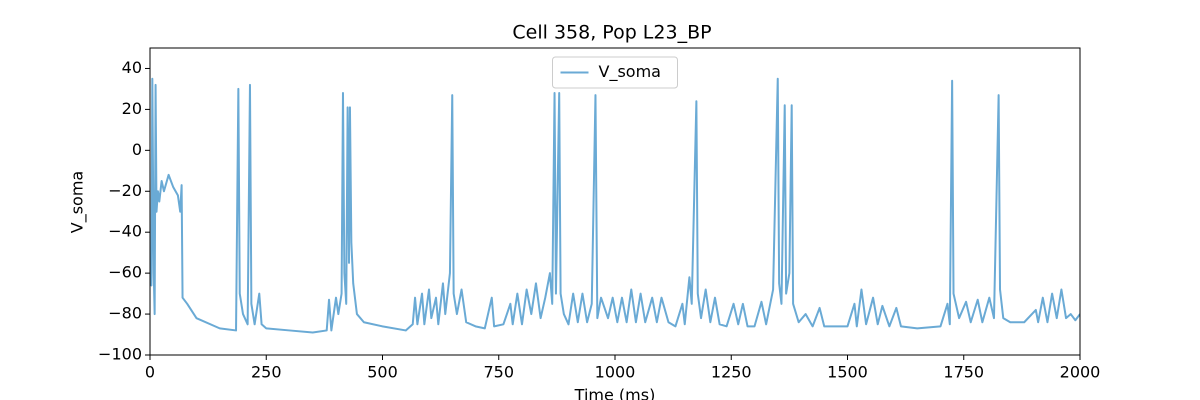  Describe the element at coordinates (150, 372) in the screenshot. I see `x-tick-label: 0` at that location.